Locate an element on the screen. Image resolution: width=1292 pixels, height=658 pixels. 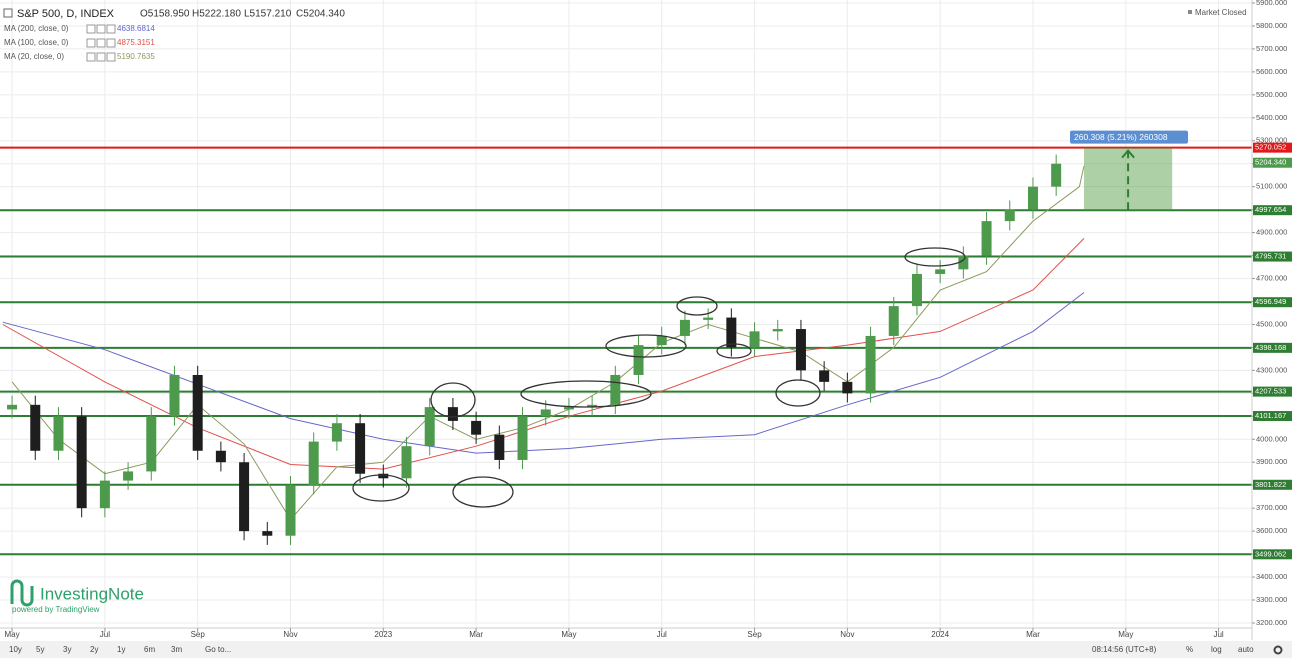
level-label: 5270.052 is located at coordinates (1270, 147).